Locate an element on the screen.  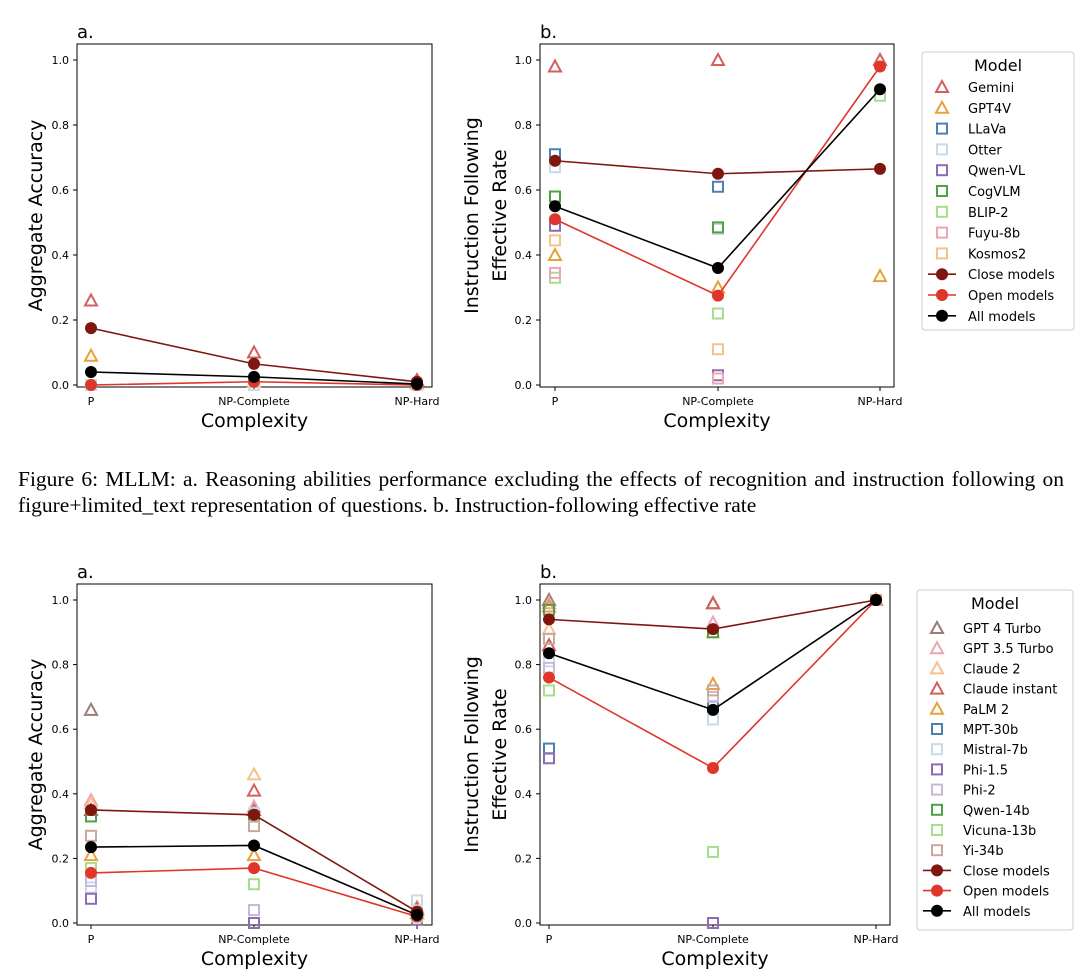
marker-gpt4v is located at coordinates (555, 253).